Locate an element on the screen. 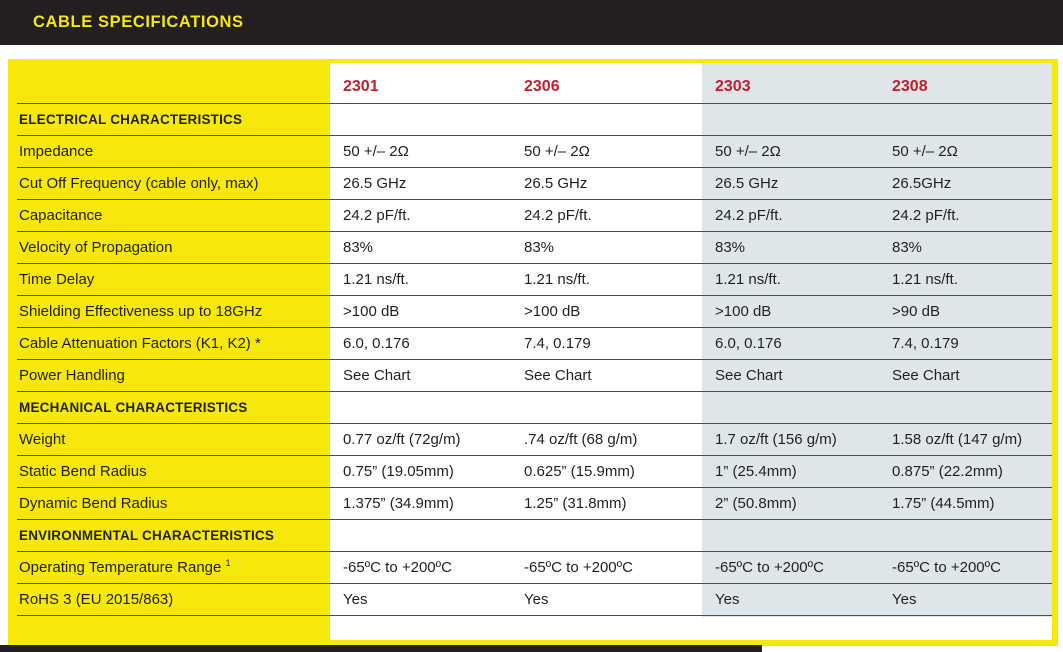 The image size is (1063, 652). row-label-text: MECHANICAL CHARACTERISTICS is located at coordinates (133, 407).